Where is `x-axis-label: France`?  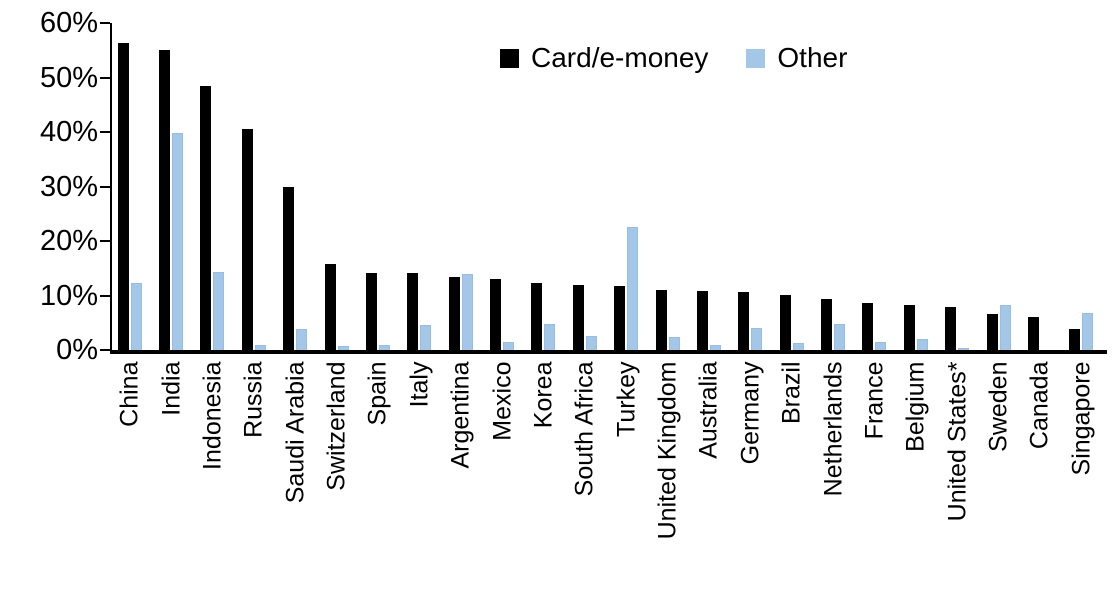 x-axis-label: France is located at coordinates (874, 400).